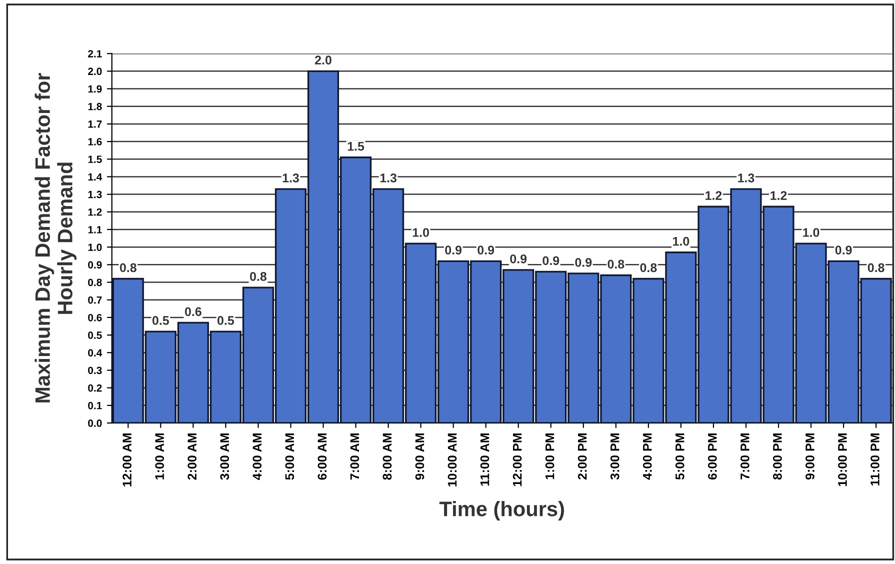 Image resolution: width=895 pixels, height=564 pixels. What do you see at coordinates (419, 457) in the screenshot?
I see `x-tick-label: 9:00 AM` at bounding box center [419, 457].